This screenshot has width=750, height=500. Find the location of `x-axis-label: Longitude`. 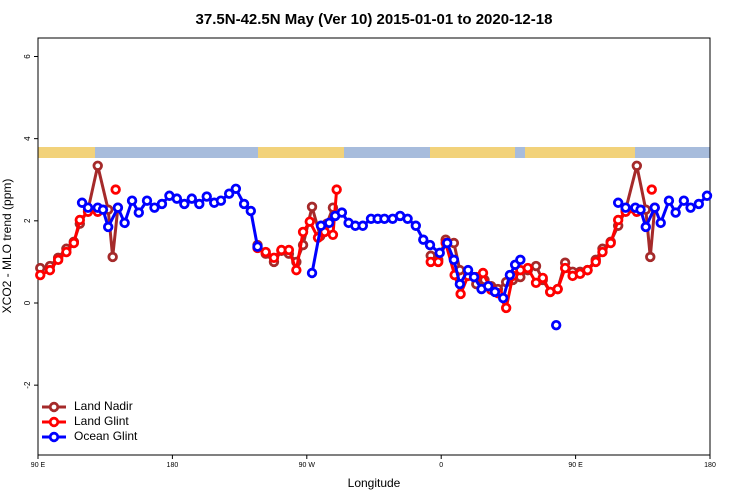

x-axis-label: Longitude is located at coordinates (374, 483).